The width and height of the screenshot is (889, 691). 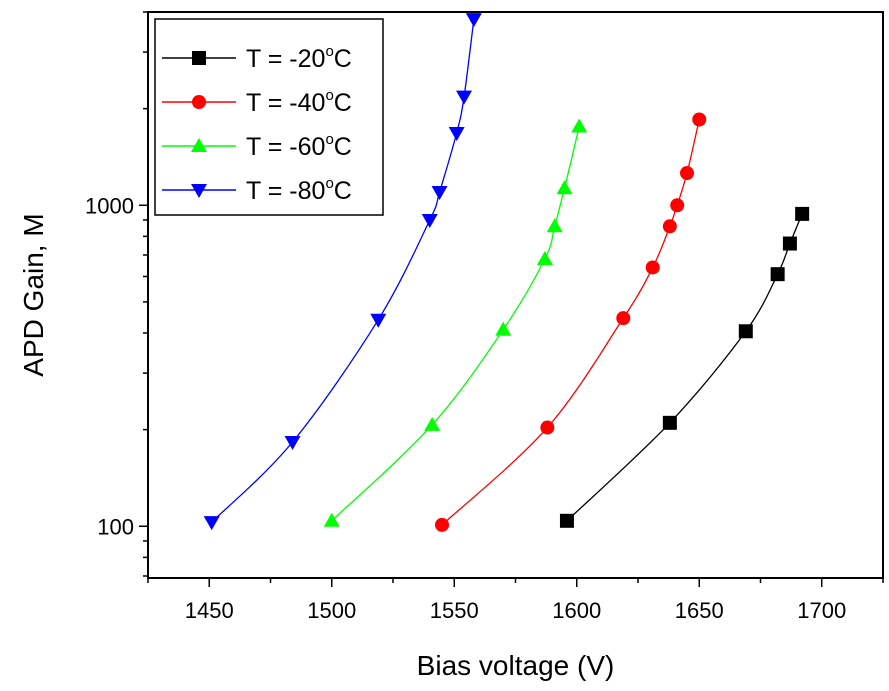 I want to click on legend-label: T = -60oC, so click(x=299, y=146).